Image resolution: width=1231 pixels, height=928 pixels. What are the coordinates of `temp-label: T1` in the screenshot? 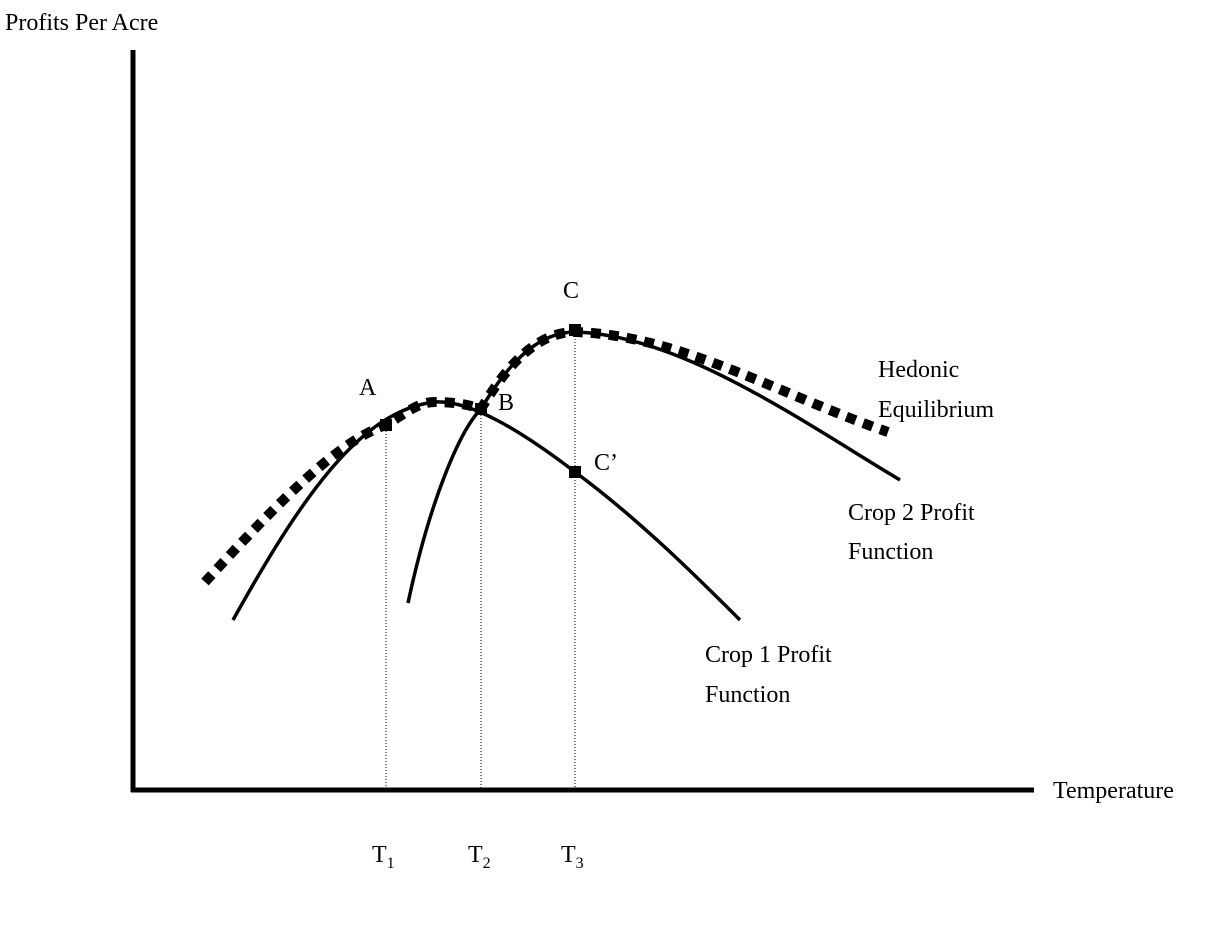 It's located at (383, 857).